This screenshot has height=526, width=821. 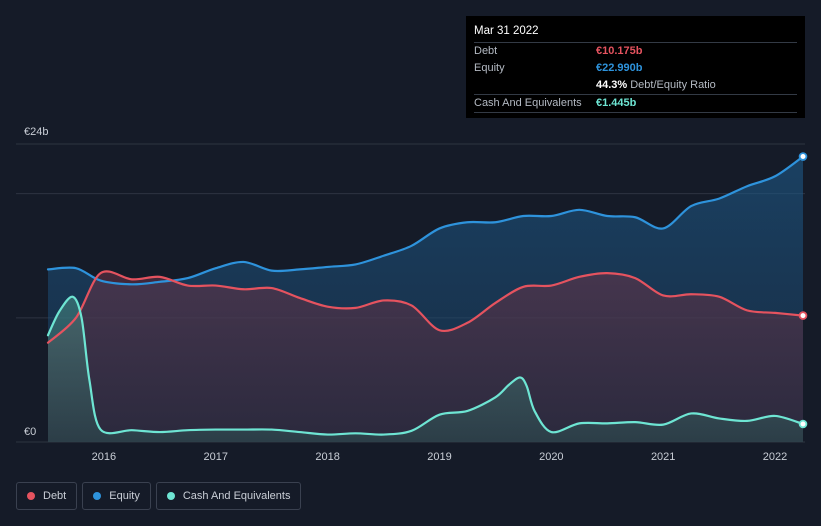 What do you see at coordinates (619, 68) in the screenshot?
I see `tooltip-equity-value: €22.990b` at bounding box center [619, 68].